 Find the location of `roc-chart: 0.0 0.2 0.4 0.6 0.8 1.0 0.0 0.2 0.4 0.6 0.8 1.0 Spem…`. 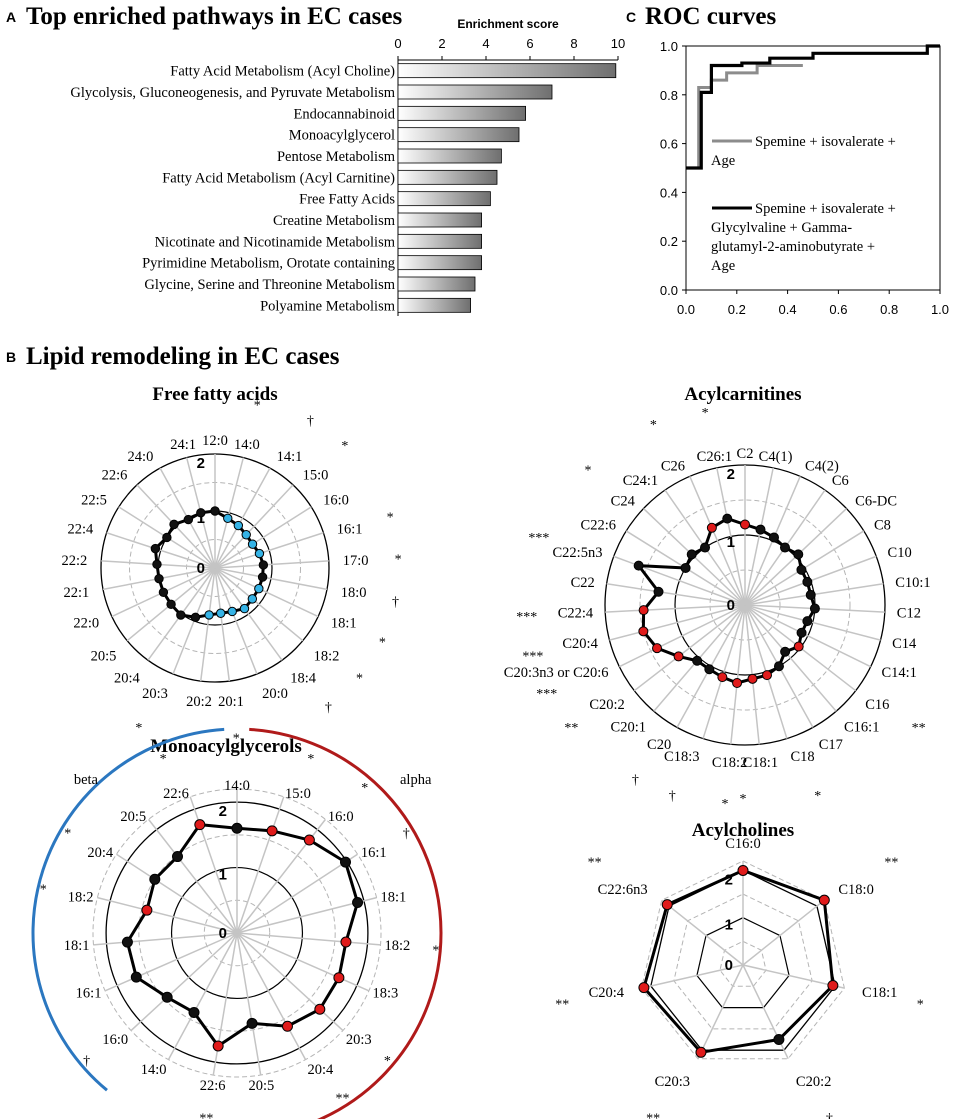

roc-chart: 0.0 0.2 0.4 0.6 0.8 1.0 0.0 0.2 0.4 0.6 0.8 1.0 Spem… is located at coordinates (804, 178).